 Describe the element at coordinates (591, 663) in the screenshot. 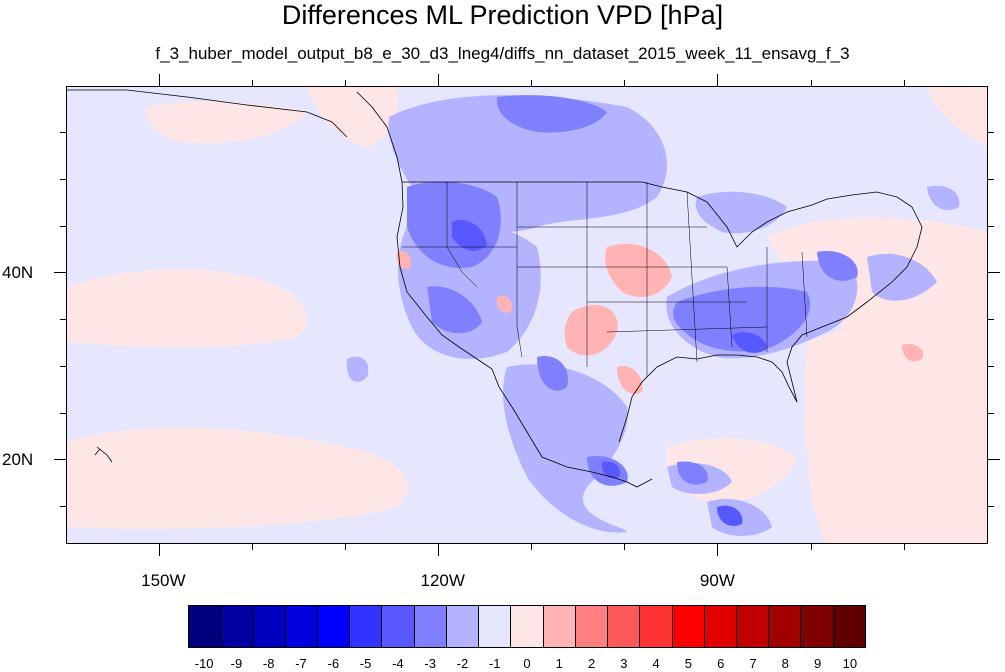

I see `colorbar-tick-label: 2` at that location.